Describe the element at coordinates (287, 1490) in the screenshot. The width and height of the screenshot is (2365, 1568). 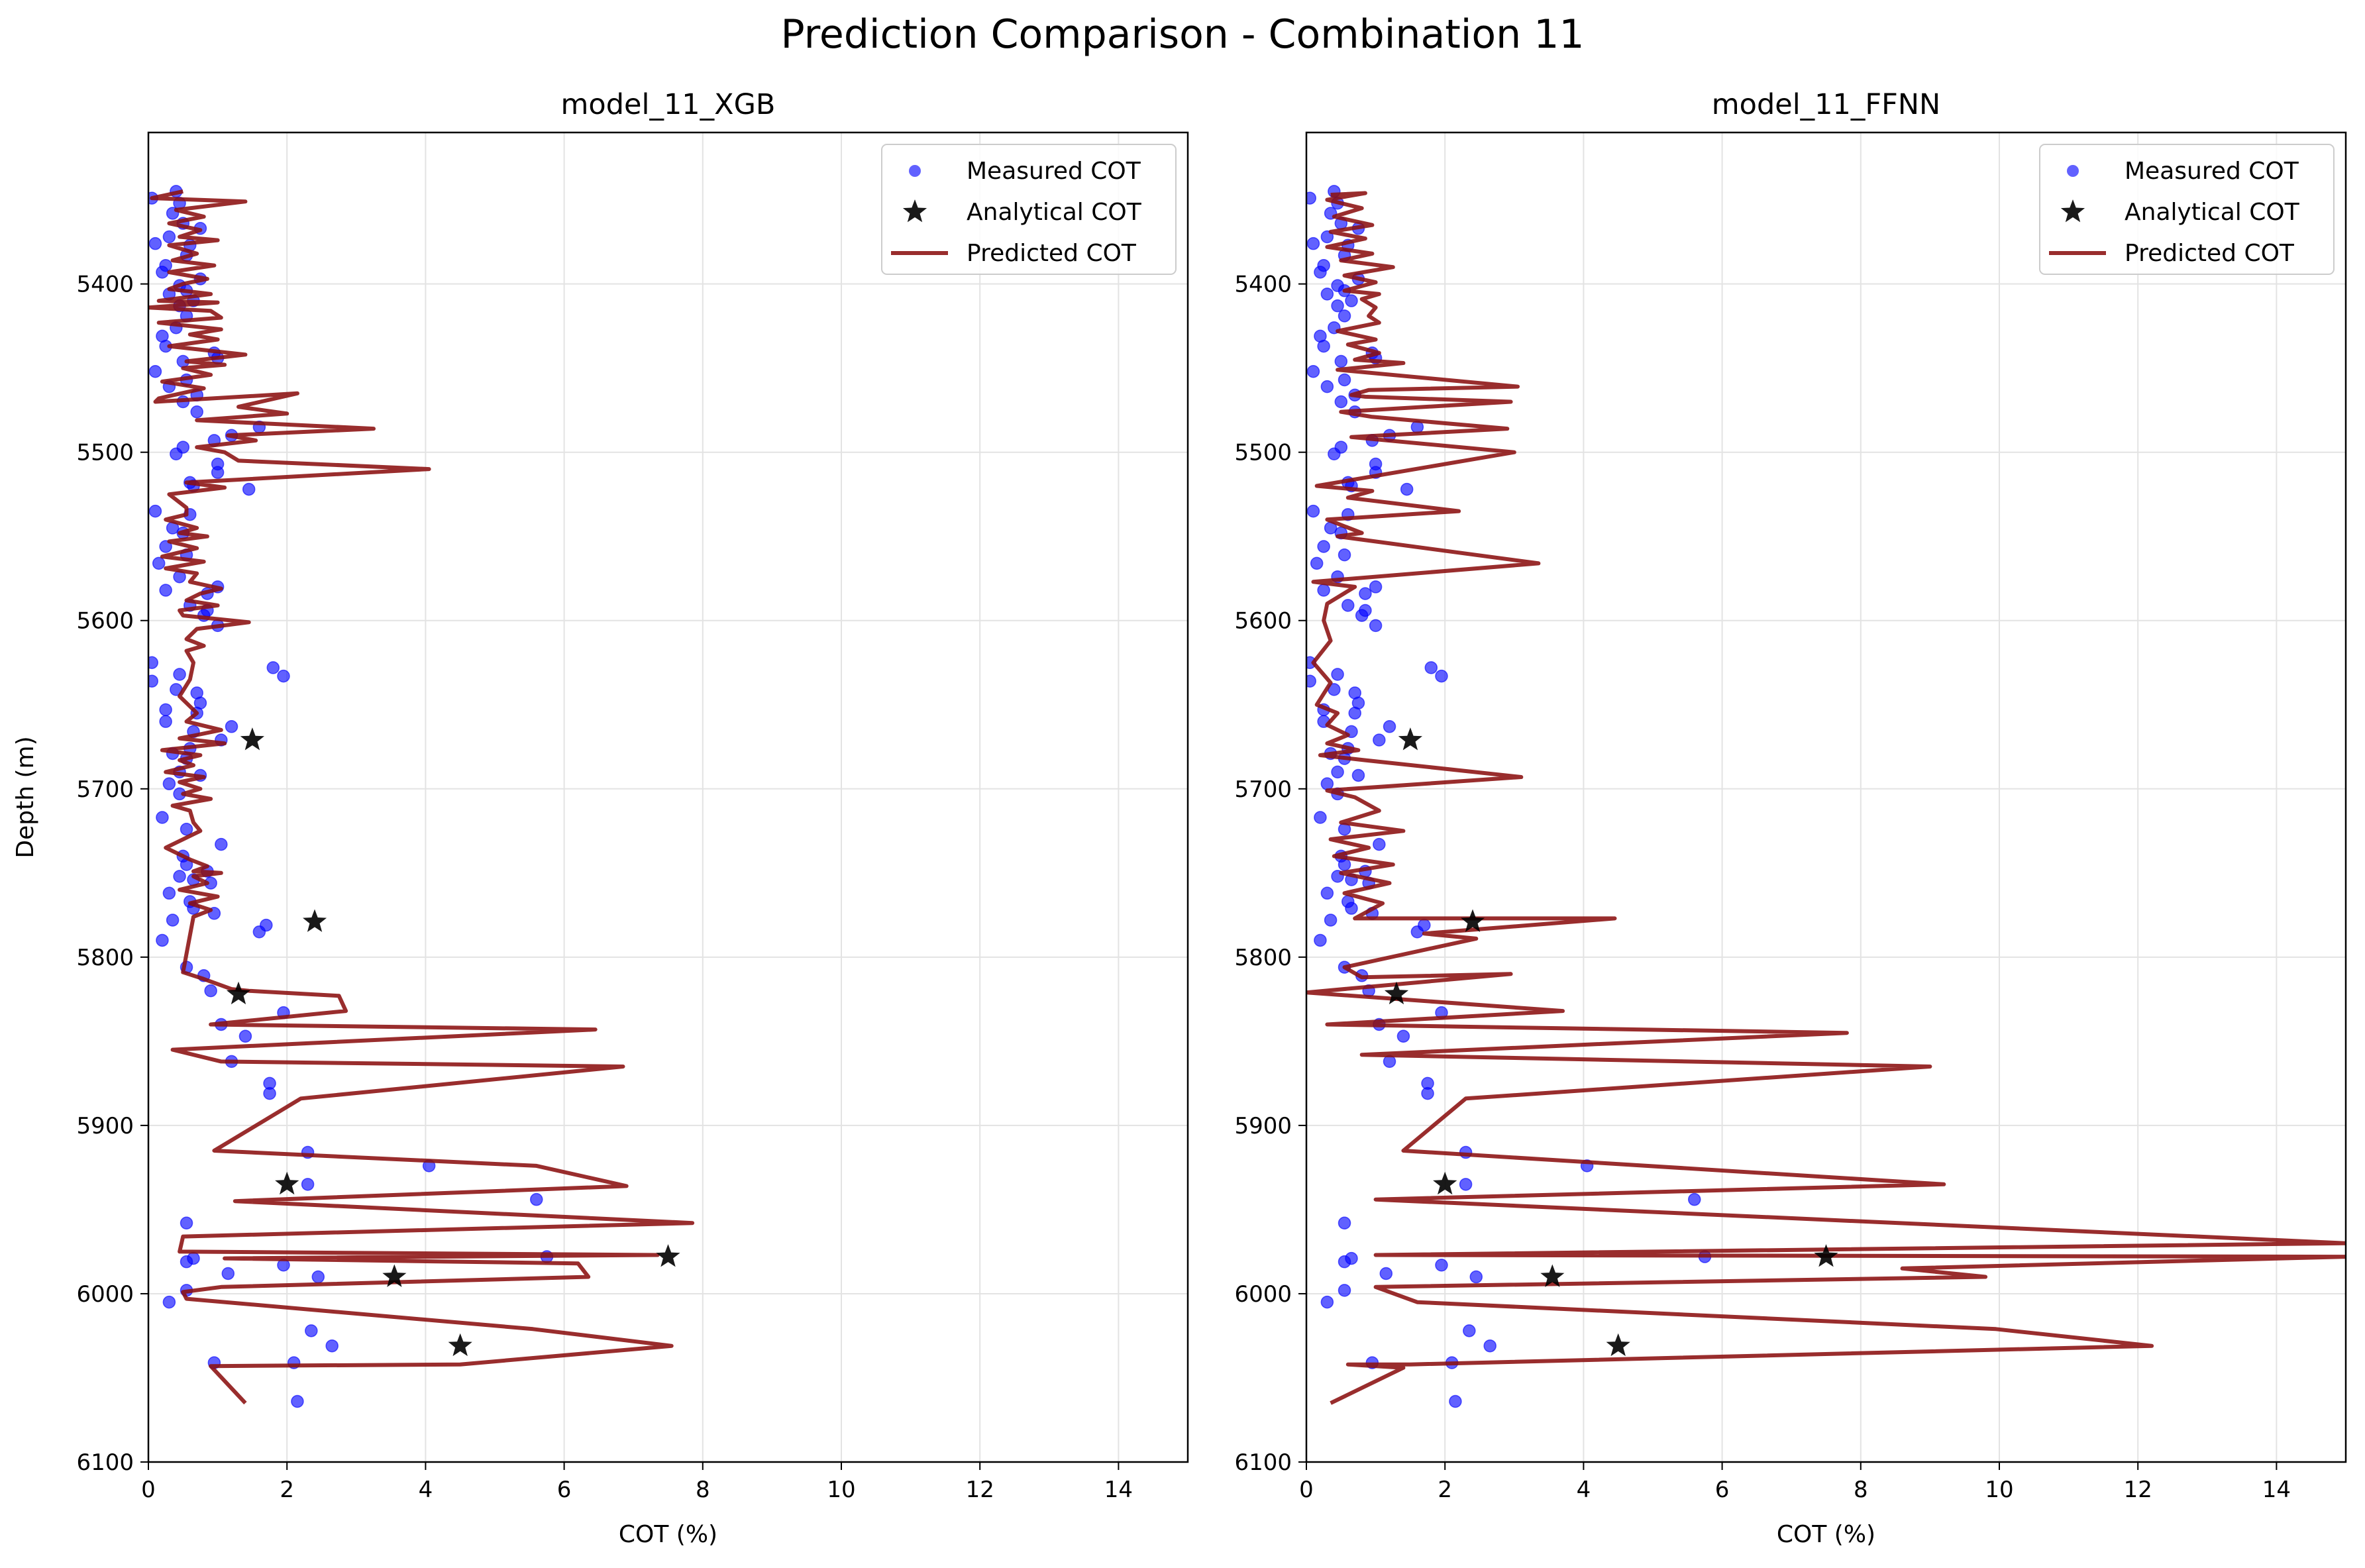
I see `x-tick-label: 2` at that location.